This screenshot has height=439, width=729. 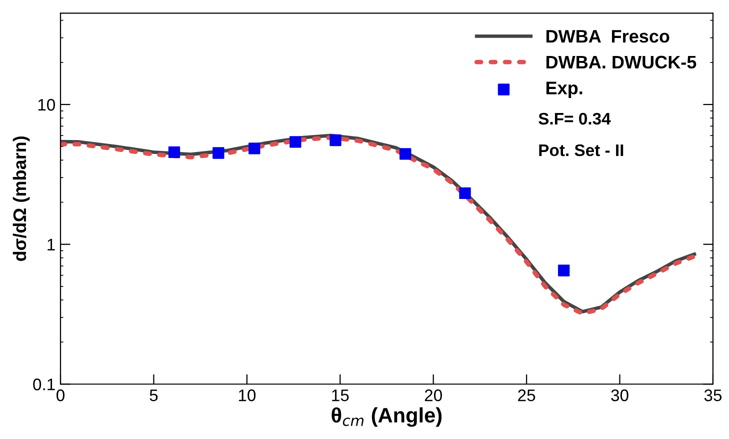 What do you see at coordinates (713, 395) in the screenshot?
I see `x-tick-label: 35` at bounding box center [713, 395].